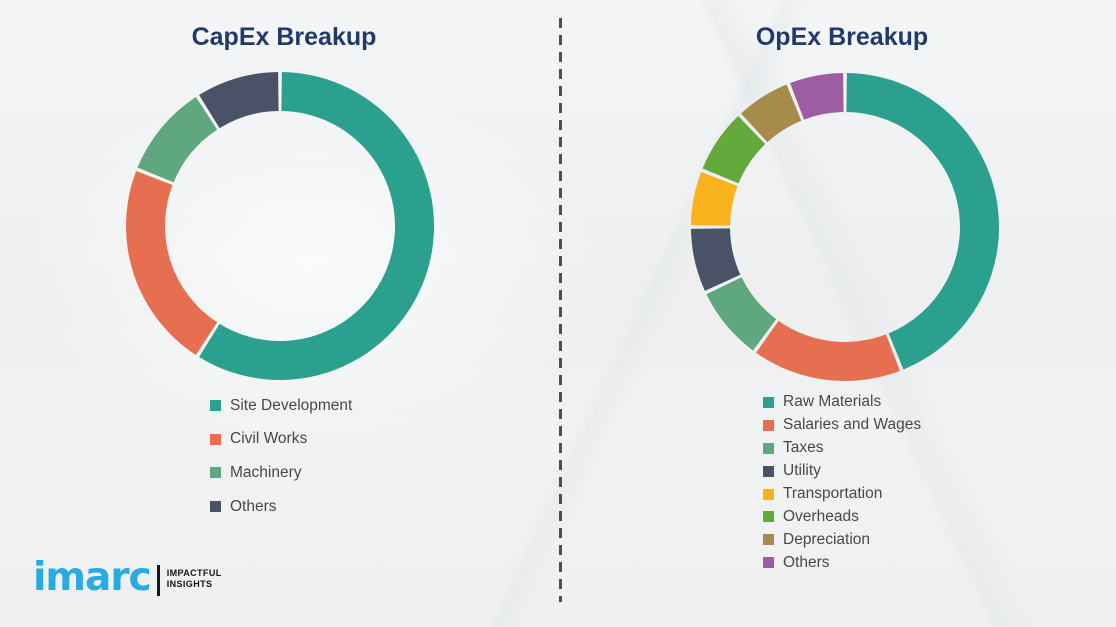  Describe the element at coordinates (284, 37) in the screenshot. I see `chart-title-capex: CapEx Breakup` at that location.